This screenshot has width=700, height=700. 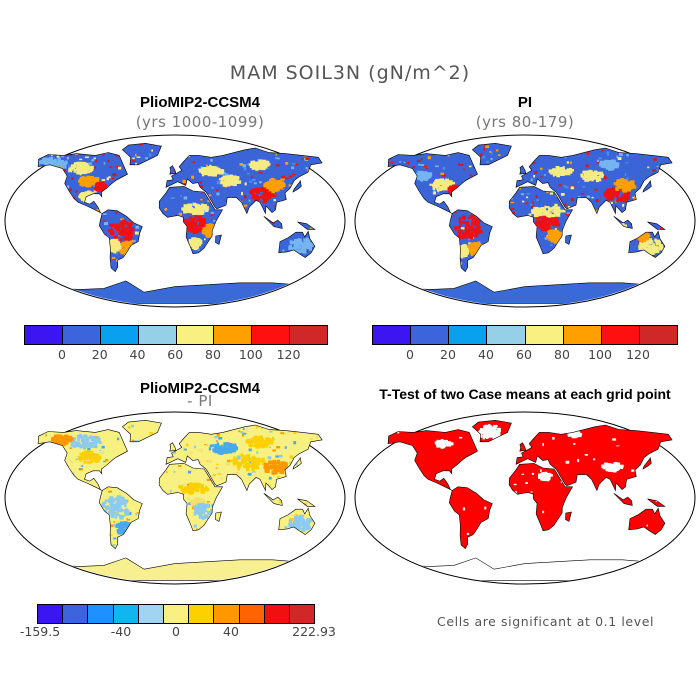 I want to click on colorbar-tick-label: -159.5, so click(x=40, y=631).